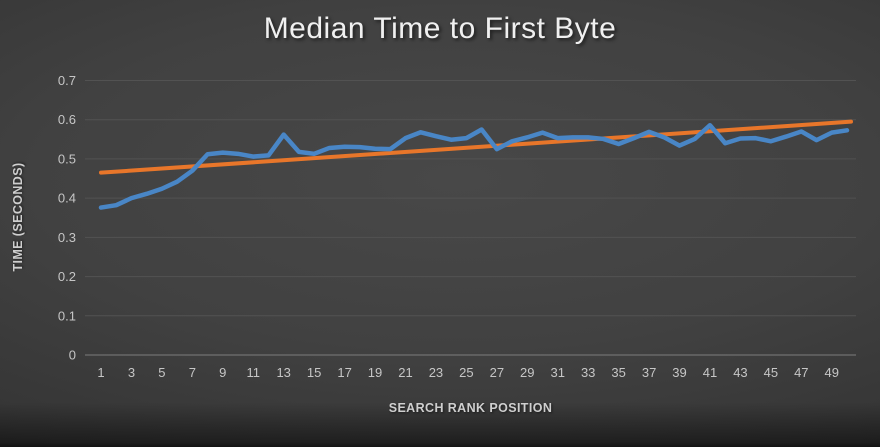 This screenshot has height=447, width=880. I want to click on x-tick-label: 7, so click(192, 372).